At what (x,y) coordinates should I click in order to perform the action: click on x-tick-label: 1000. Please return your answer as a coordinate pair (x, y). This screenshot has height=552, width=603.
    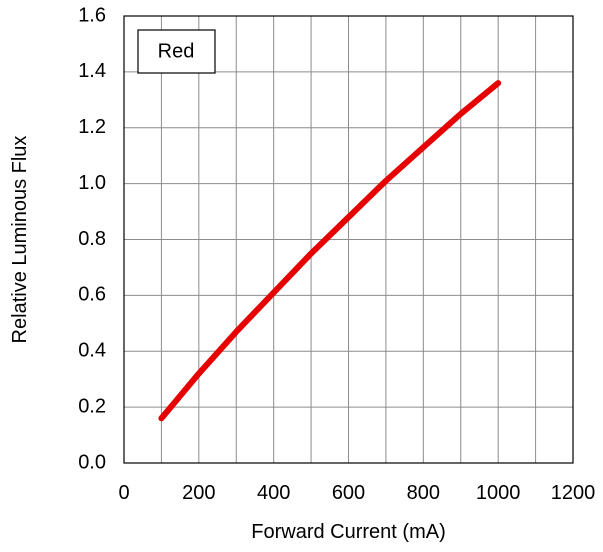
    Looking at the image, I should click on (498, 493).